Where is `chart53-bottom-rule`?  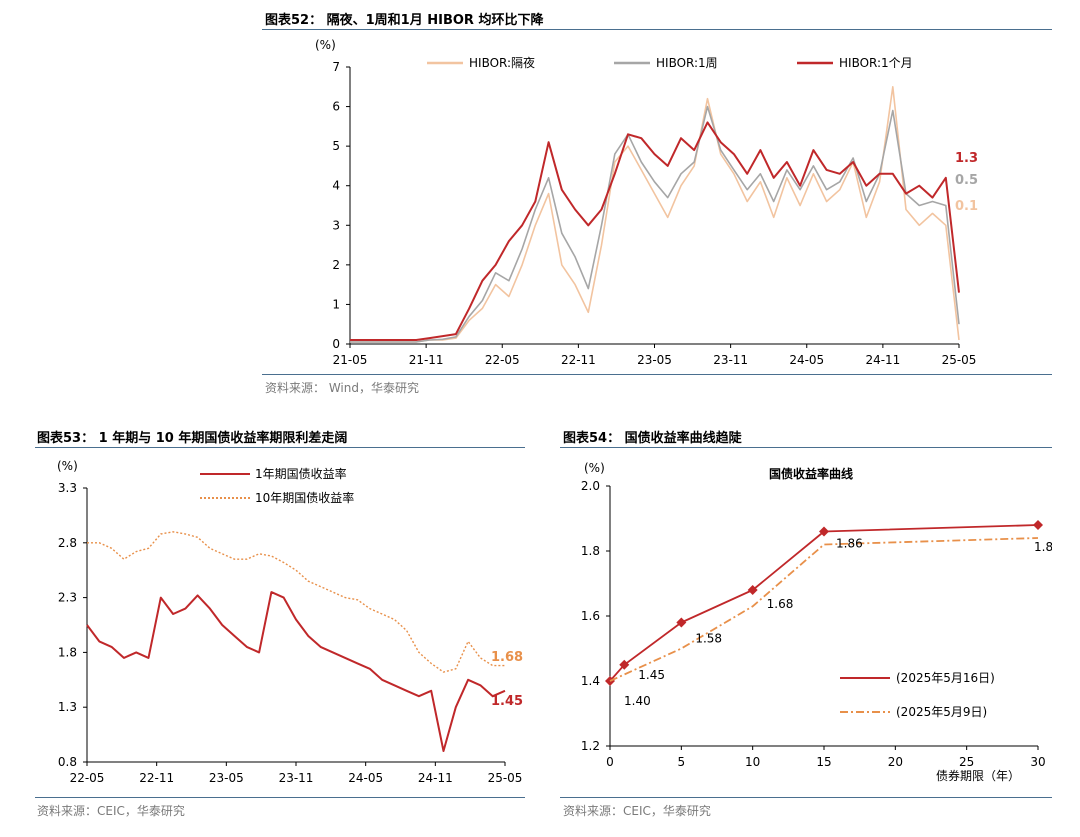
chart53-bottom-rule is located at coordinates (280, 797).